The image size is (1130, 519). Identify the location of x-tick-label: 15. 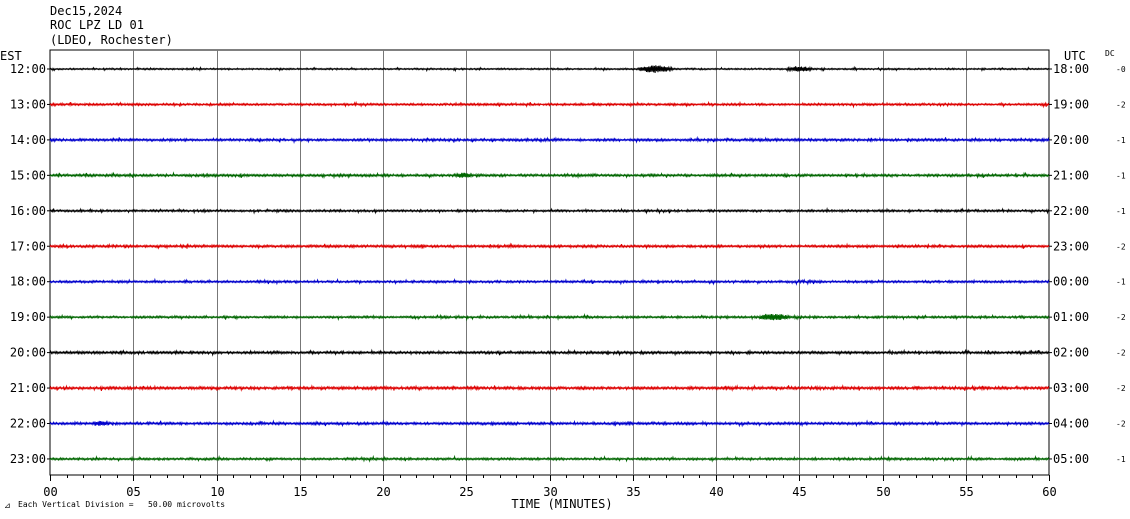
(300, 492).